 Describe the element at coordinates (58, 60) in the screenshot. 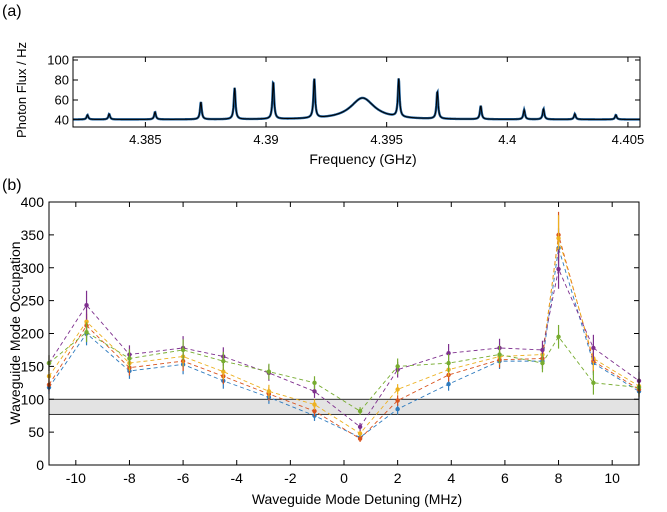

I see `panel-a-ytick-label: 100` at that location.